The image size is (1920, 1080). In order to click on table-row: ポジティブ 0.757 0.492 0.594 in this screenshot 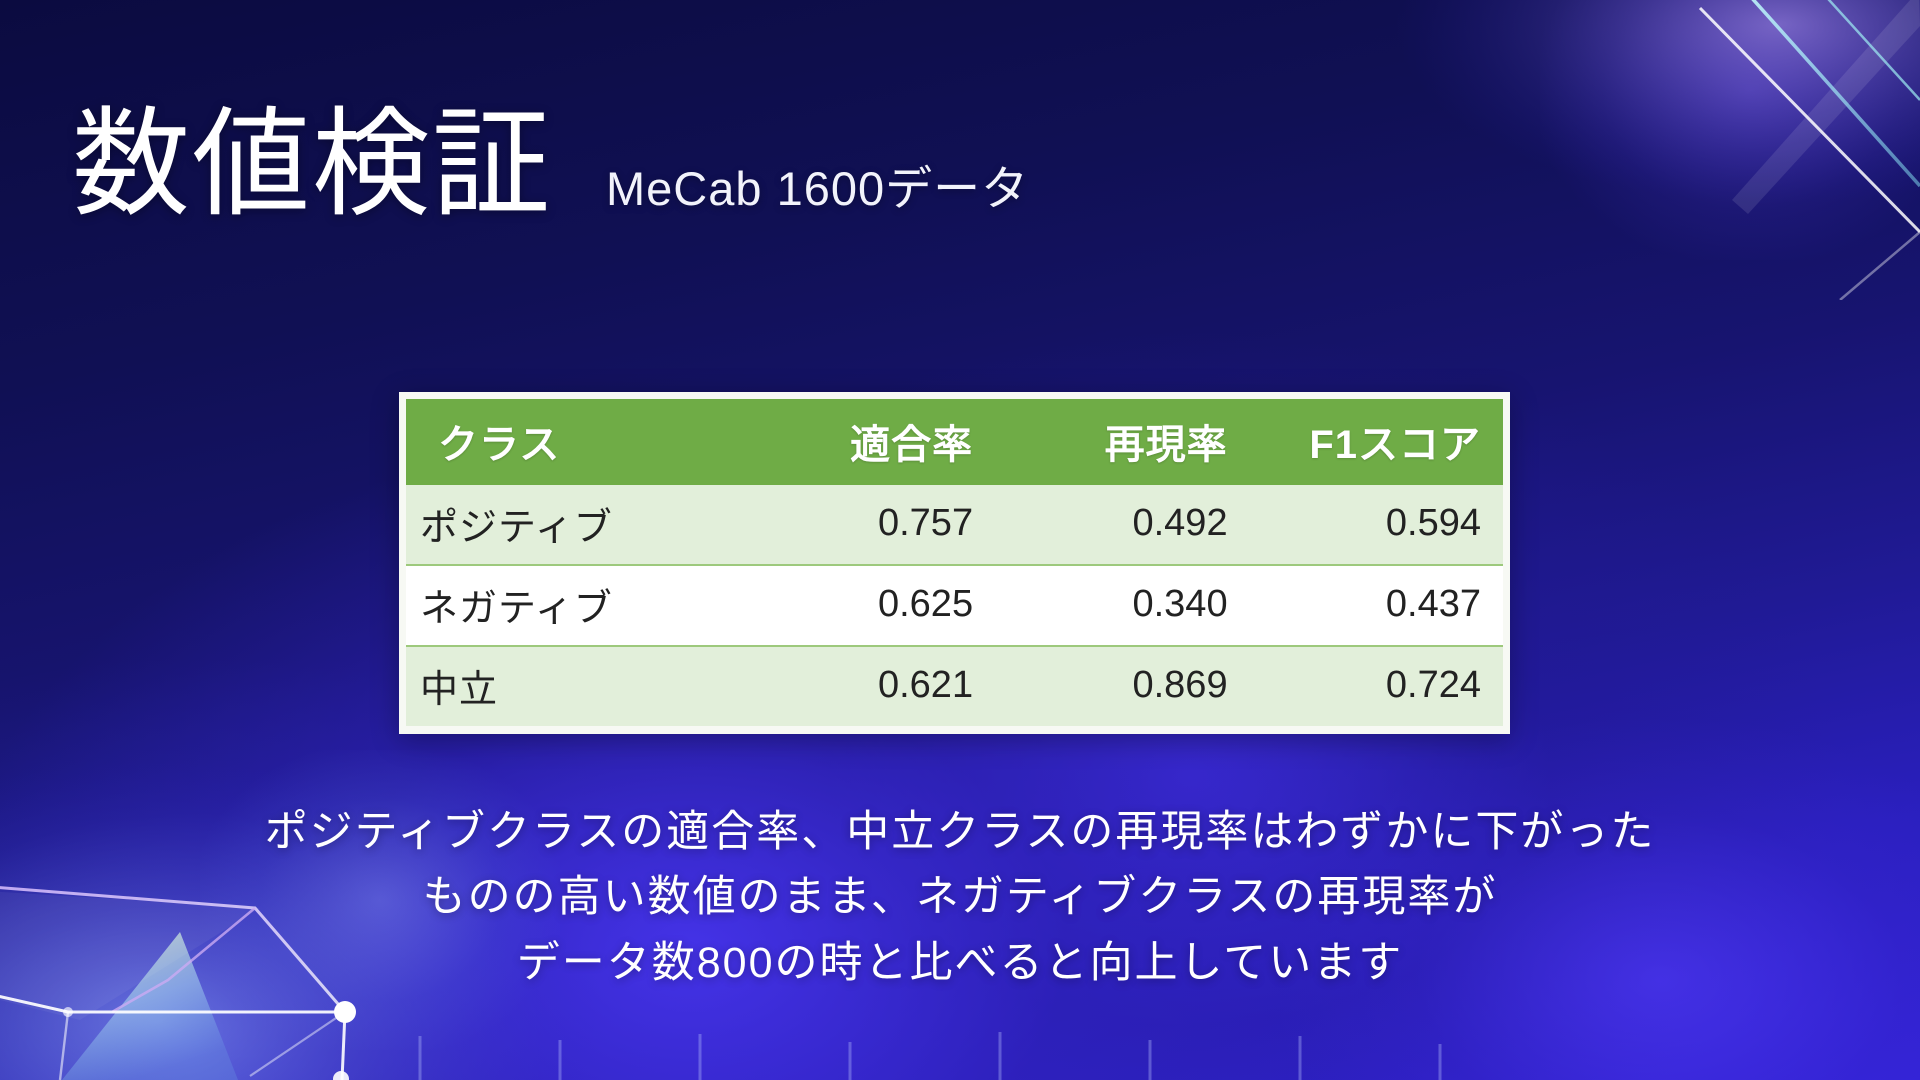, I will do `click(954, 525)`.